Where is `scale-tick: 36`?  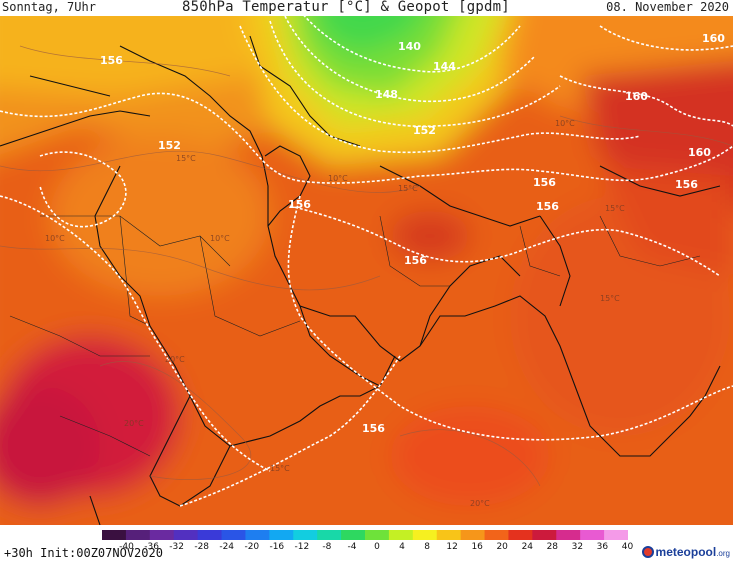
scale-tick: 36 is located at coordinates (602, 547).